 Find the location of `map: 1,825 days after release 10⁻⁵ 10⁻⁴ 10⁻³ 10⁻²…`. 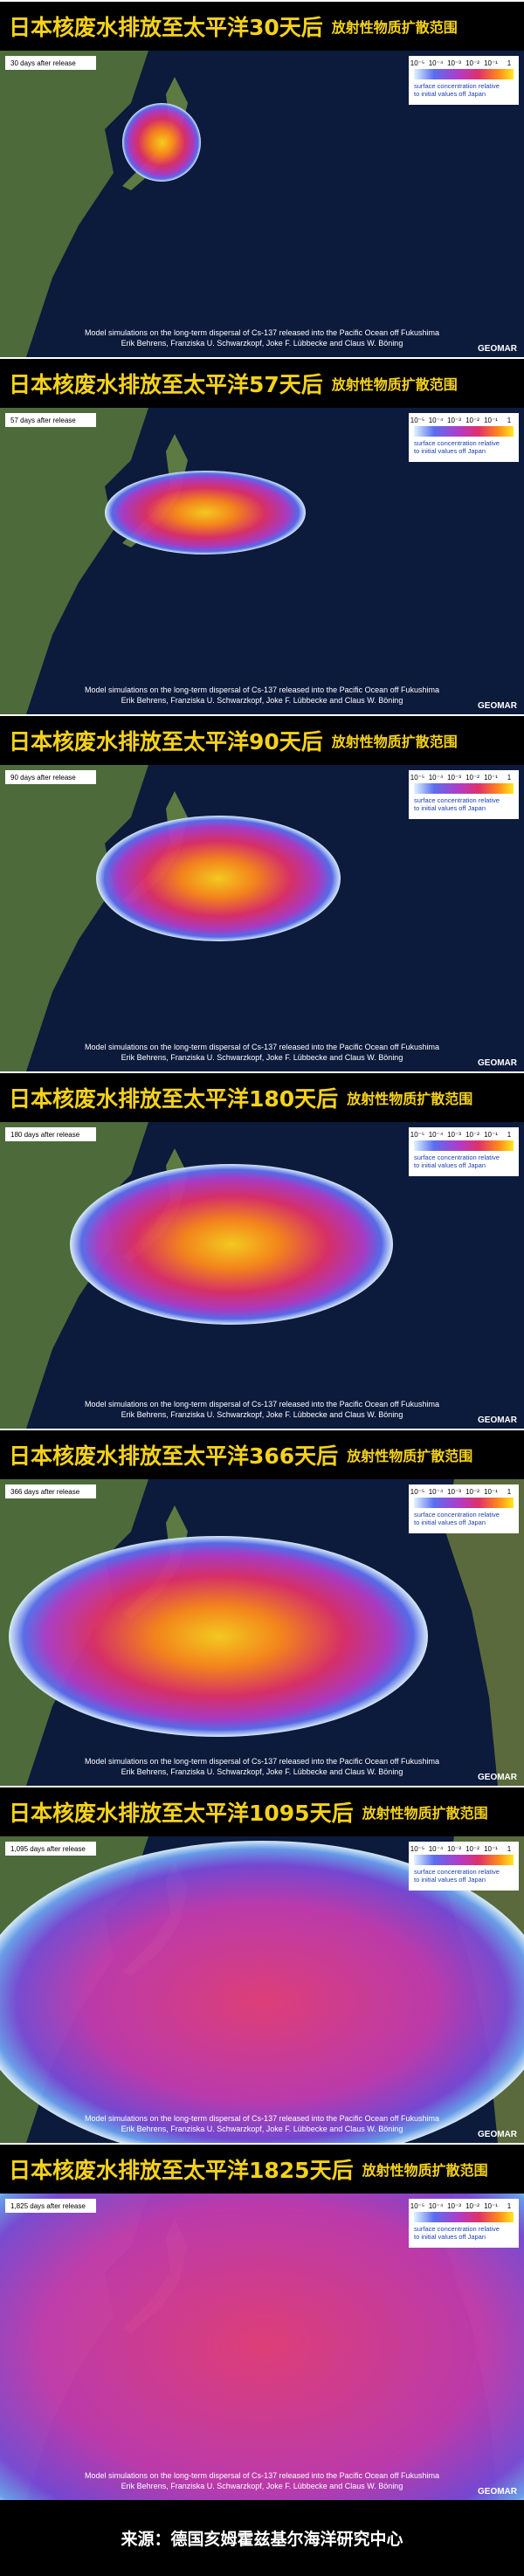

map: 1,825 days after release 10⁻⁵ 10⁻⁴ 10⁻³ 10⁻²… is located at coordinates (262, 2347).